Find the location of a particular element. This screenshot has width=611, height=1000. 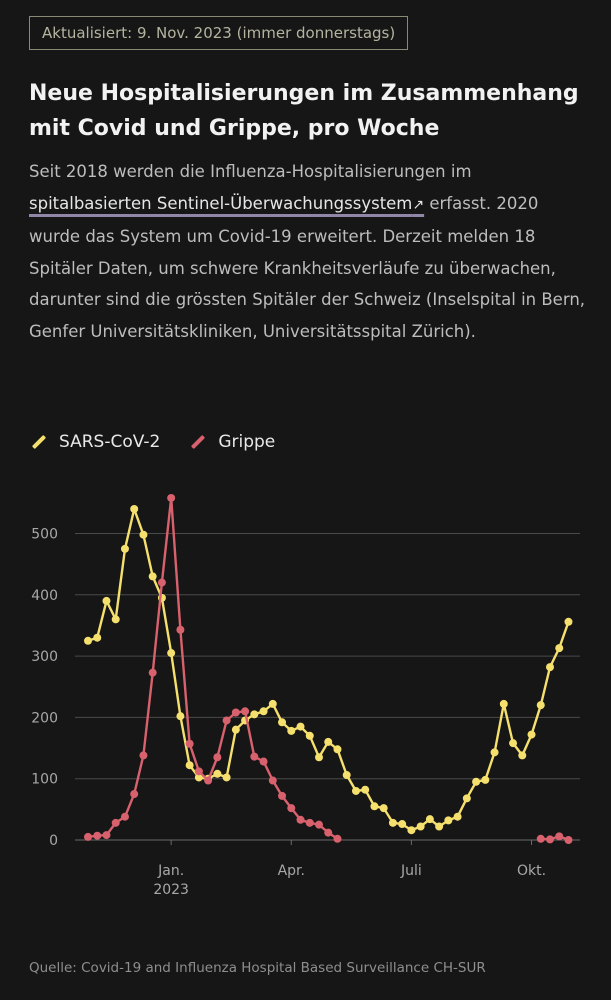

y-tick-label-0: 0 is located at coordinates (53, 841).